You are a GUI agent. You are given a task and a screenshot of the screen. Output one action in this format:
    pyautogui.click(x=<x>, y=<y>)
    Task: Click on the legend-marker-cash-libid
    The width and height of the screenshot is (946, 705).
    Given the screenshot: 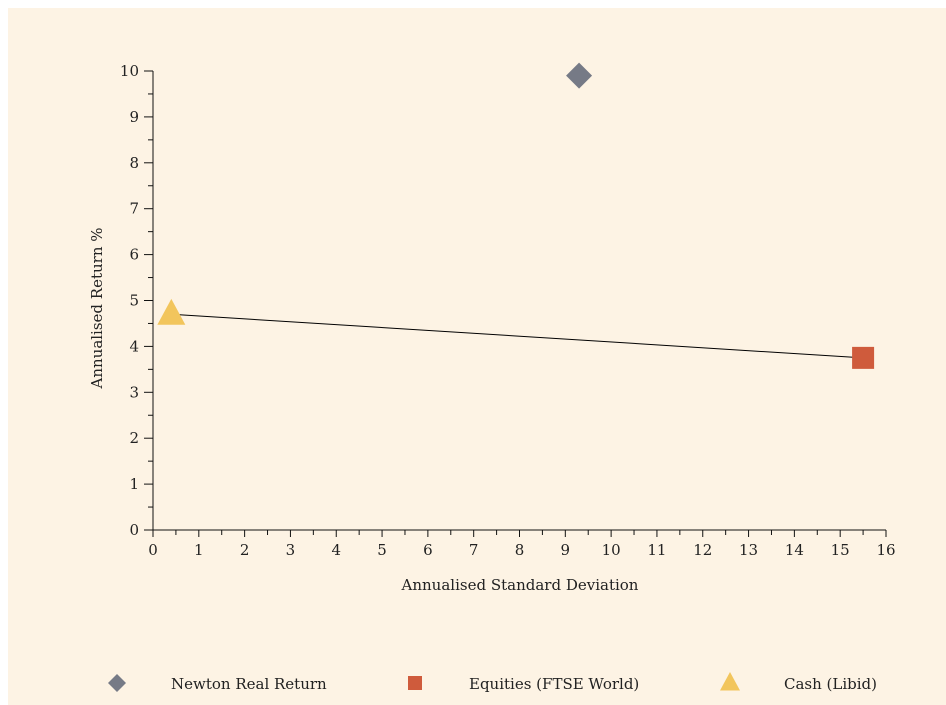 What is the action you would take?
    pyautogui.click(x=730, y=681)
    